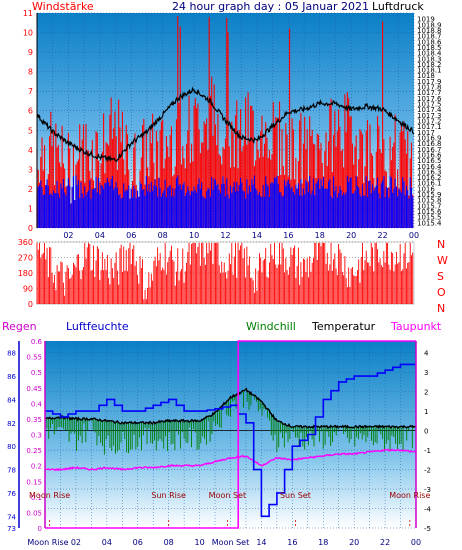  What do you see at coordinates (429, 144) in the screenshot?
I see `right-tick-label: 1016.8` at bounding box center [429, 144].